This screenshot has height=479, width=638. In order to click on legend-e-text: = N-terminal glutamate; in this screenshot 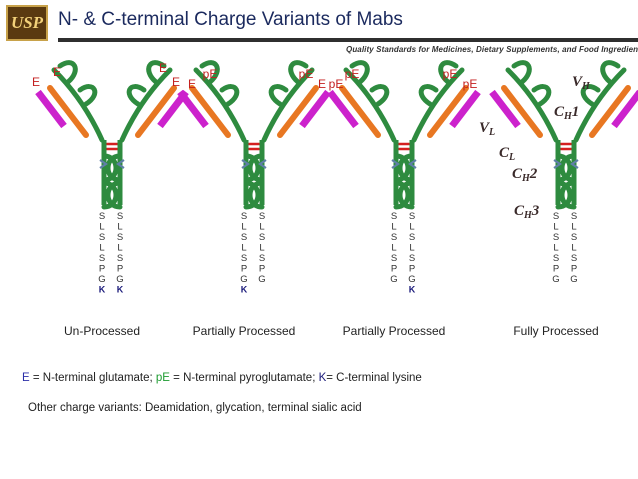, I will do `click(92, 378)`.